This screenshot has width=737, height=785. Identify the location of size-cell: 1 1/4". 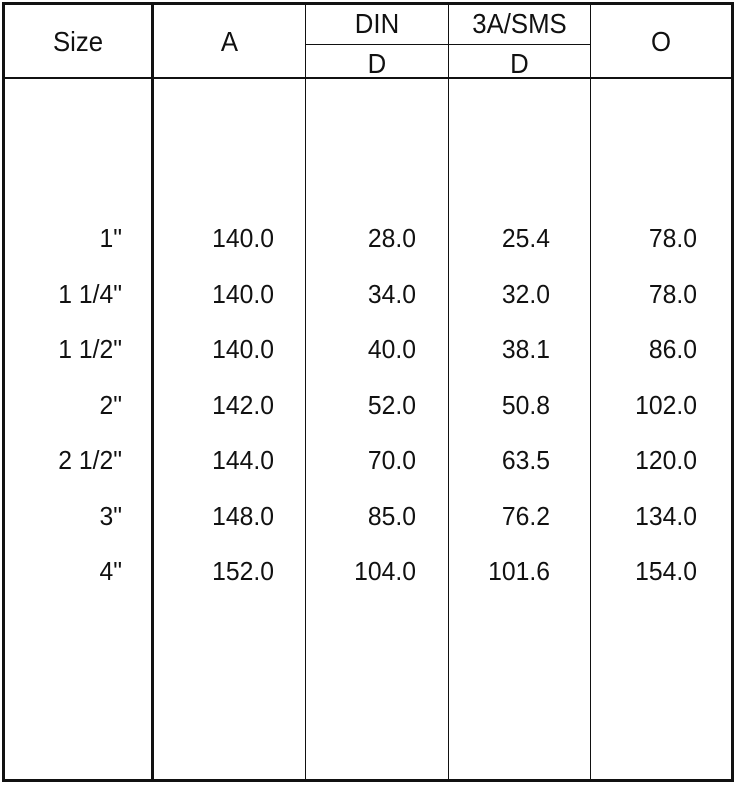
(90, 293).